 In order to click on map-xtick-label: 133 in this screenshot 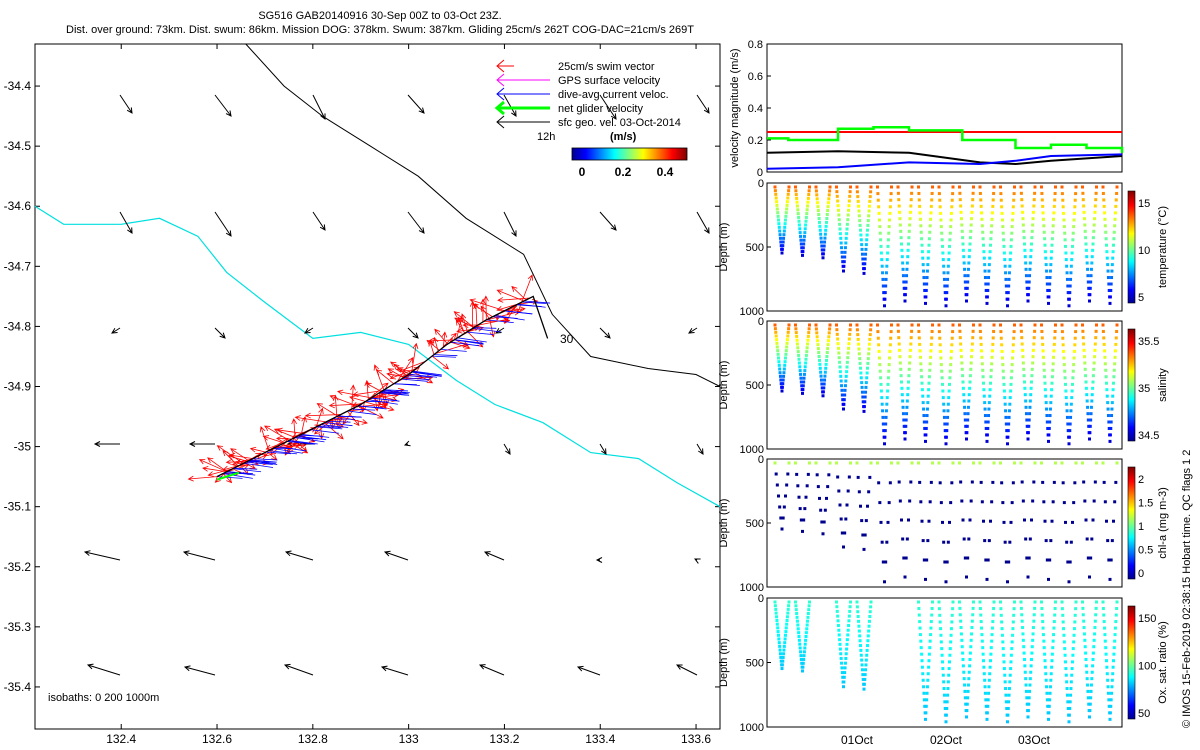, I will do `click(409, 739)`.